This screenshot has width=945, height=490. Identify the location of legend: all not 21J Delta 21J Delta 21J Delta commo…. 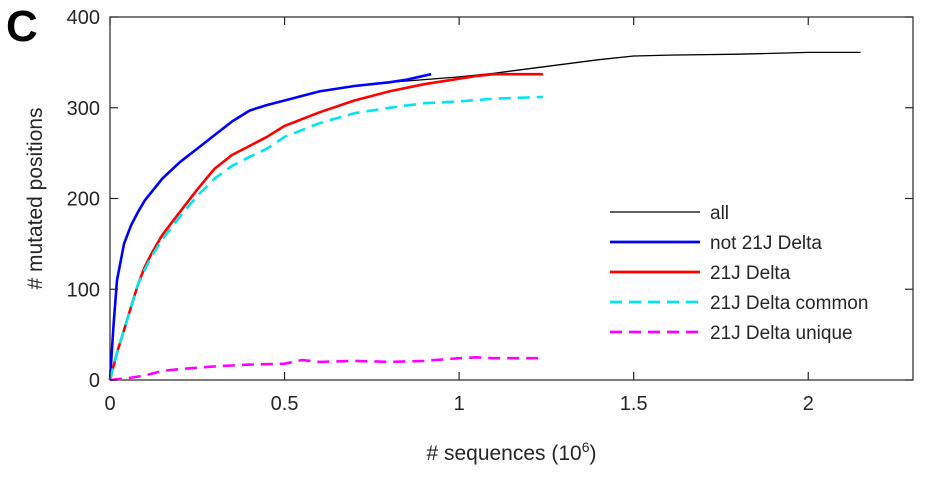
(739, 273).